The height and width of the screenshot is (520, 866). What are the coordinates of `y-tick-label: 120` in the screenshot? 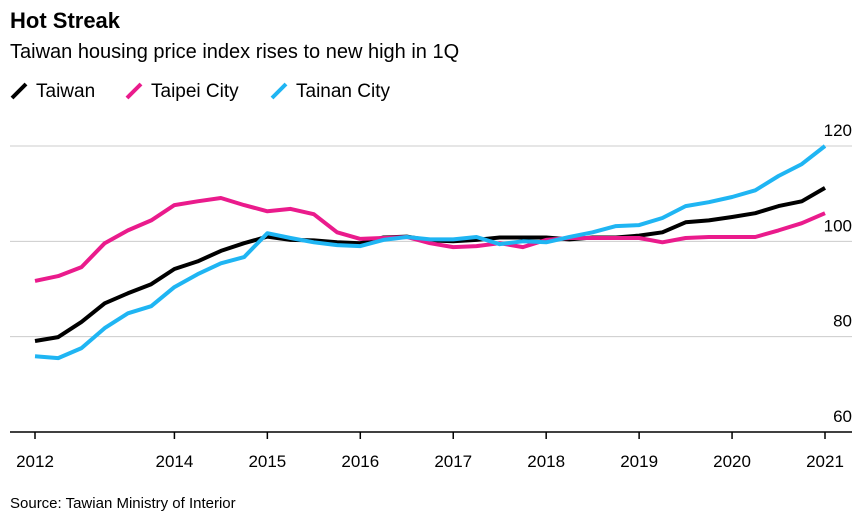 It's located at (838, 130).